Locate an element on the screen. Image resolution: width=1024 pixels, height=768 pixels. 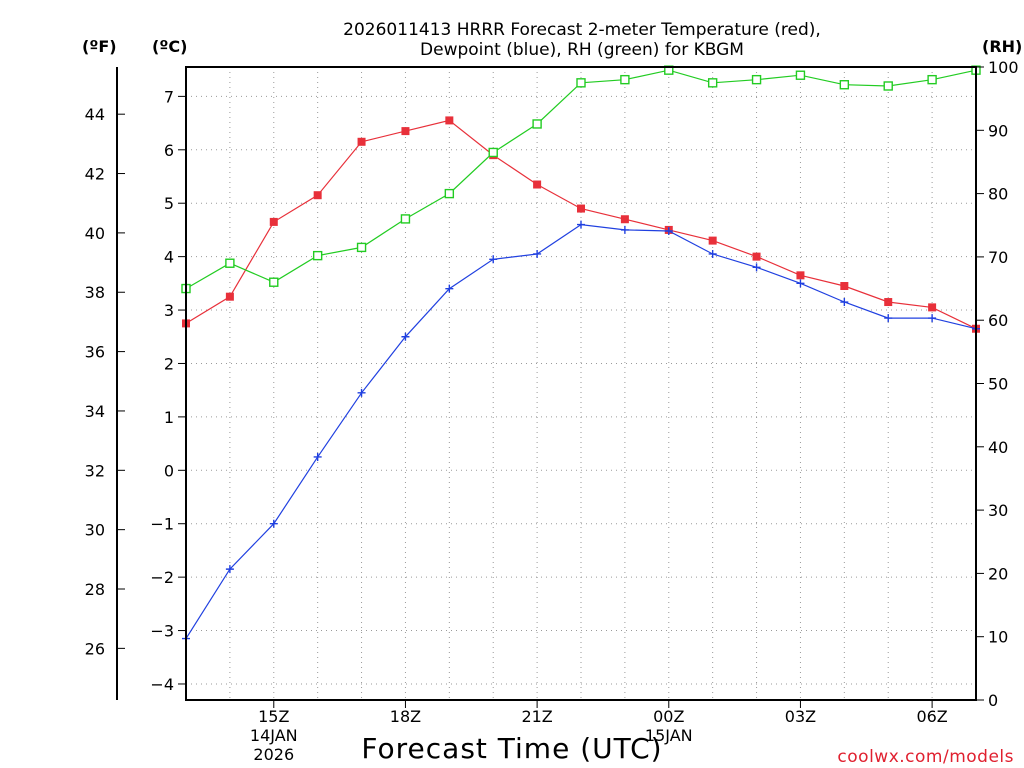
x-tick-label: 15Z is located at coordinates (273, 716).